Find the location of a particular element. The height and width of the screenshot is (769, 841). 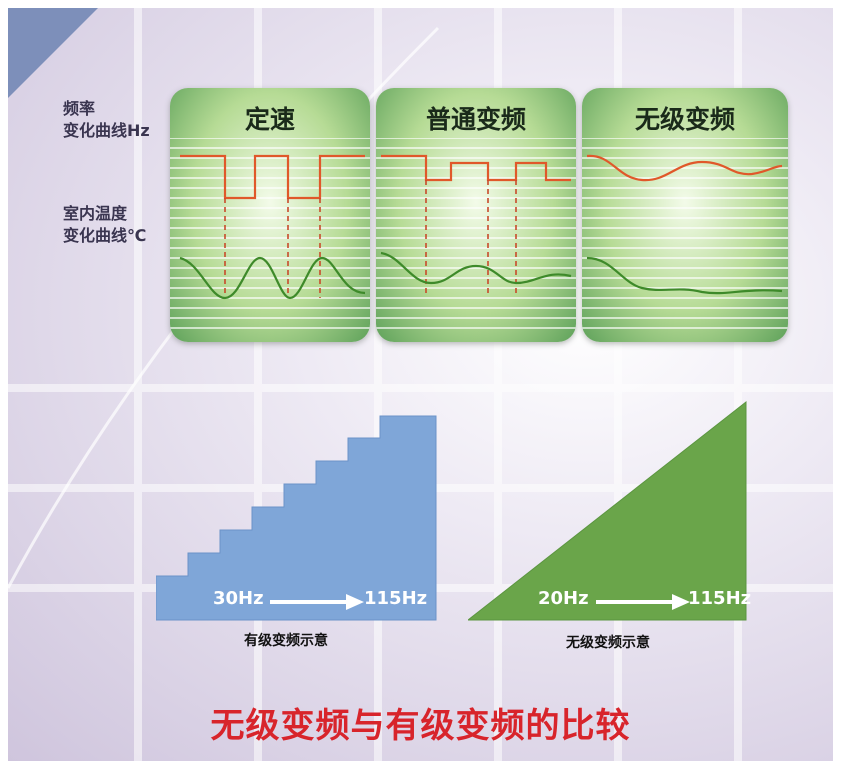

temperature-label-line-1: 室内温度 is located at coordinates (95, 213).